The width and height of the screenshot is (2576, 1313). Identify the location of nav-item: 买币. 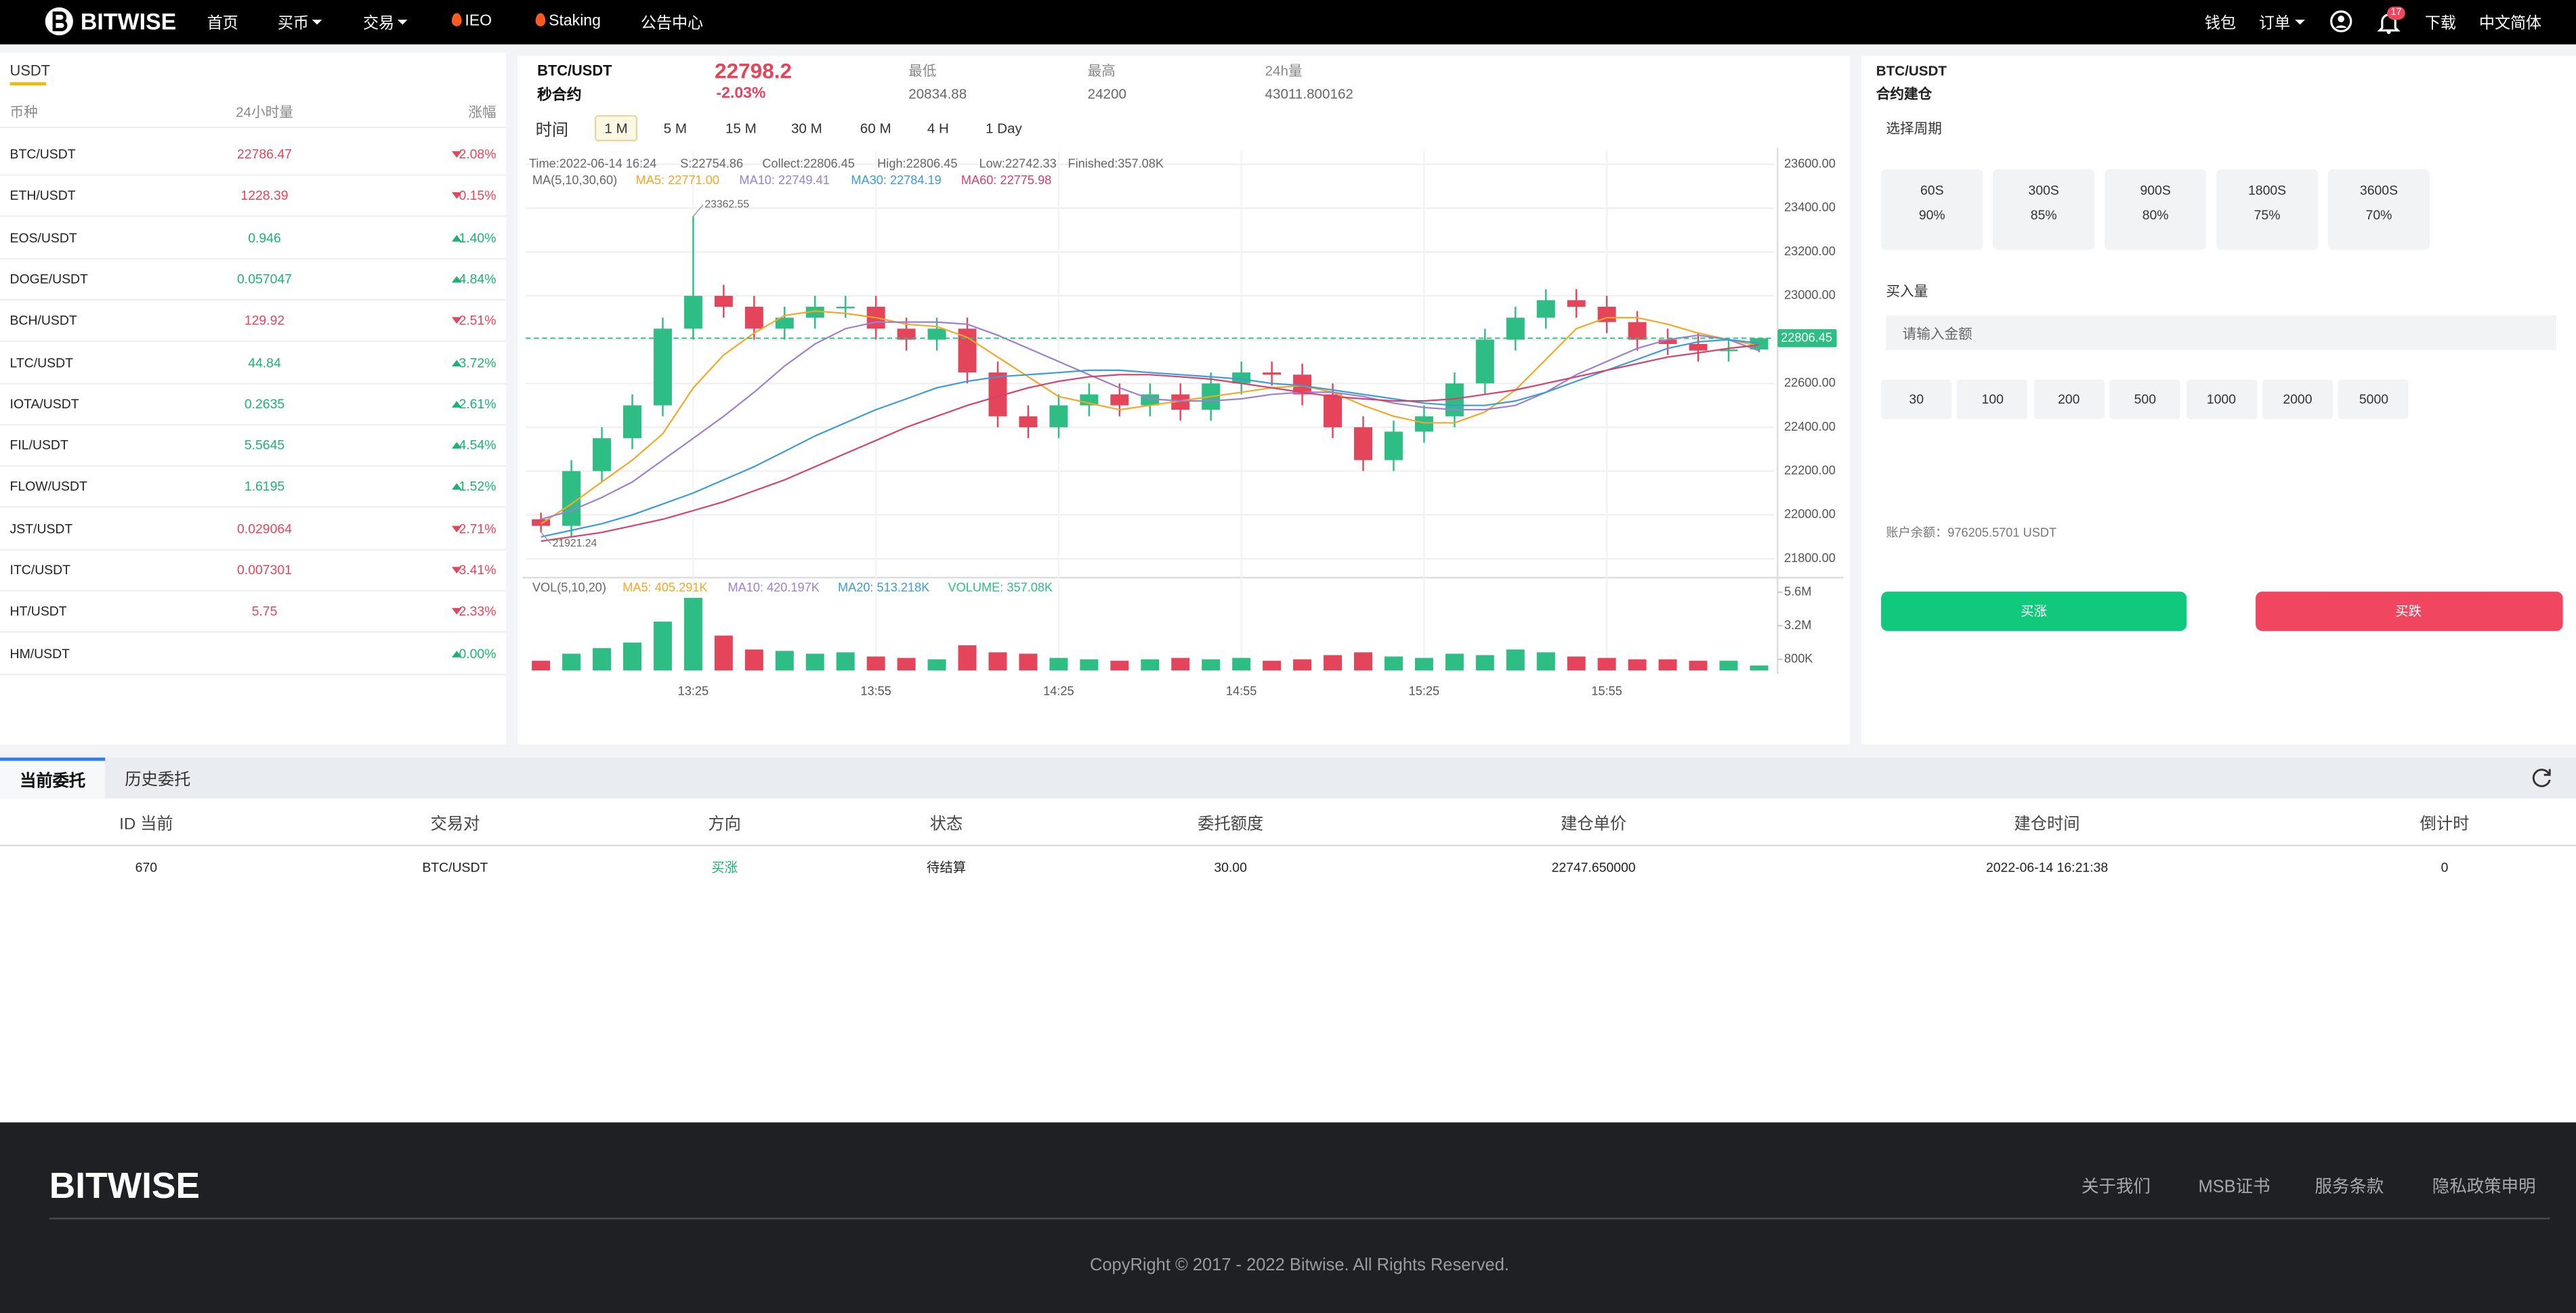
(293, 23).